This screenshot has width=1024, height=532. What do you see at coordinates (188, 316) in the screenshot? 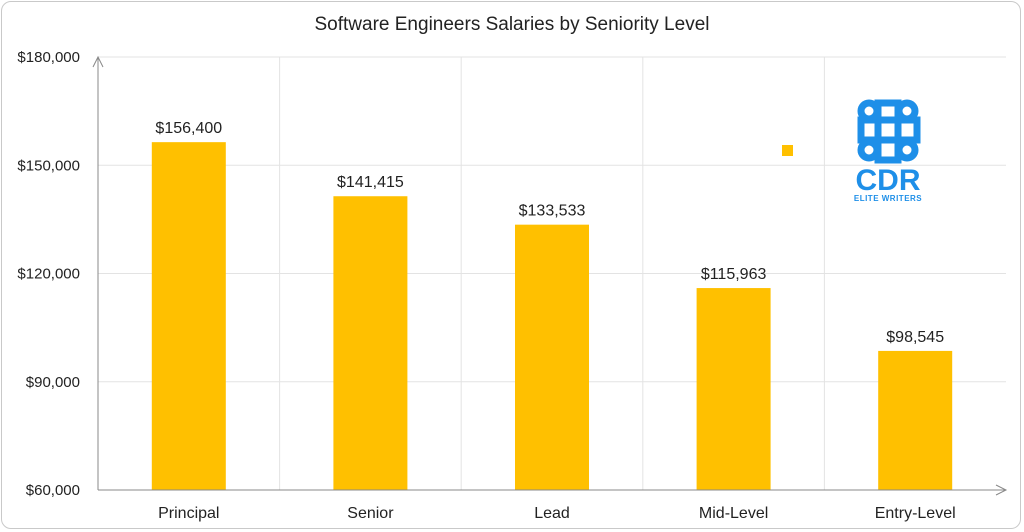
I see `bar-principal` at bounding box center [188, 316].